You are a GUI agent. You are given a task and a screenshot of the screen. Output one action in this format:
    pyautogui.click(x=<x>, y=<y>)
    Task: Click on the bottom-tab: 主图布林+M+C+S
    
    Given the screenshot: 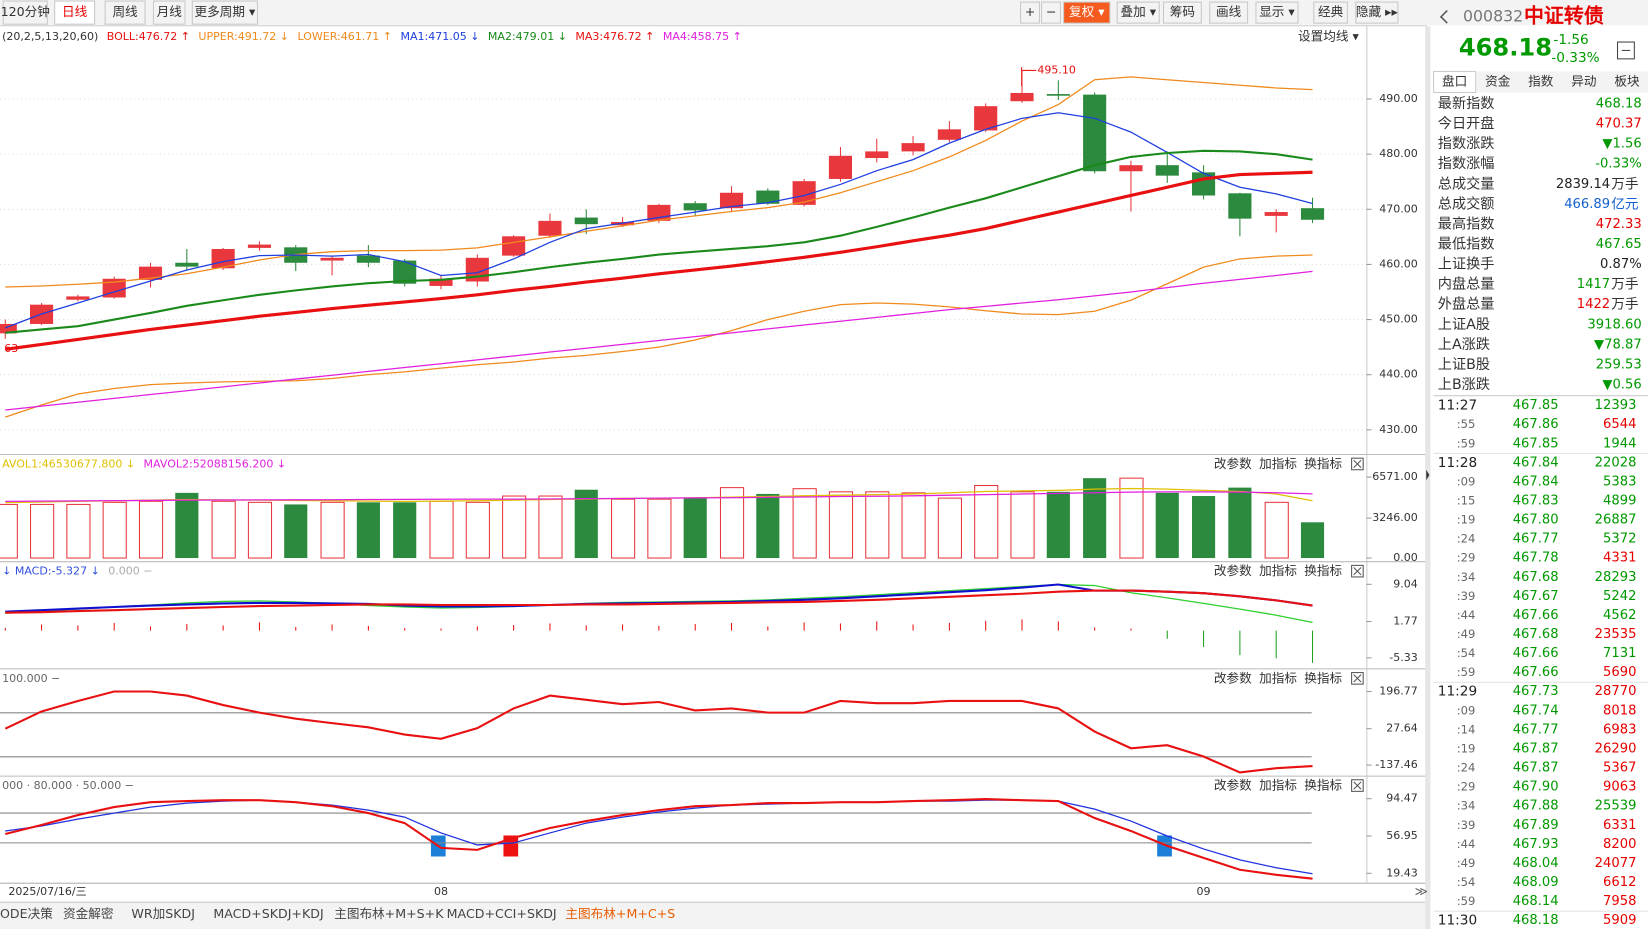 What is the action you would take?
    pyautogui.click(x=620, y=913)
    